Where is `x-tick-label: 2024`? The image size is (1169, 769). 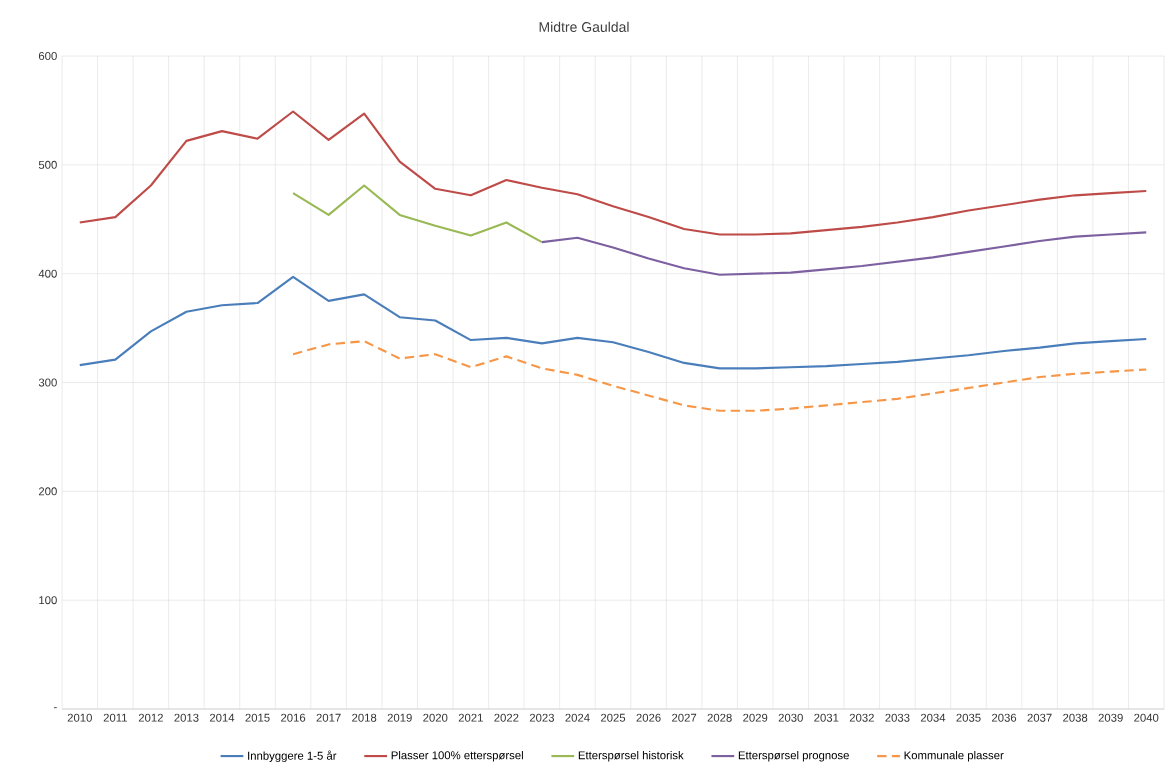
x-tick-label: 2024 is located at coordinates (577, 717).